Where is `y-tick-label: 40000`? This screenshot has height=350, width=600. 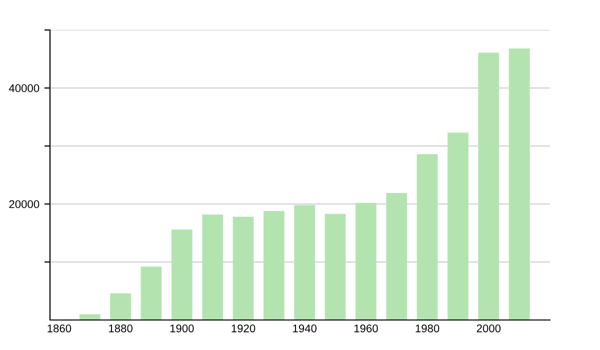
y-tick-label: 40000 is located at coordinates (24, 88).